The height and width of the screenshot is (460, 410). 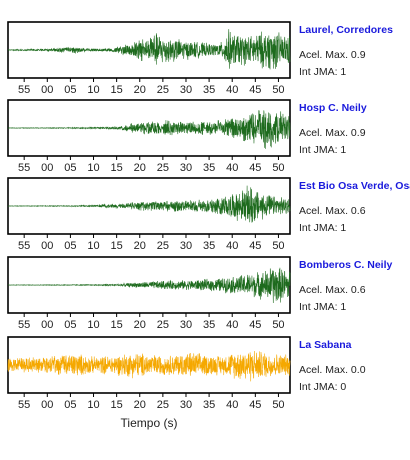 What do you see at coordinates (354, 186) in the screenshot?
I see `station-name: Est Bio Osa Verde, Osa` at bounding box center [354, 186].